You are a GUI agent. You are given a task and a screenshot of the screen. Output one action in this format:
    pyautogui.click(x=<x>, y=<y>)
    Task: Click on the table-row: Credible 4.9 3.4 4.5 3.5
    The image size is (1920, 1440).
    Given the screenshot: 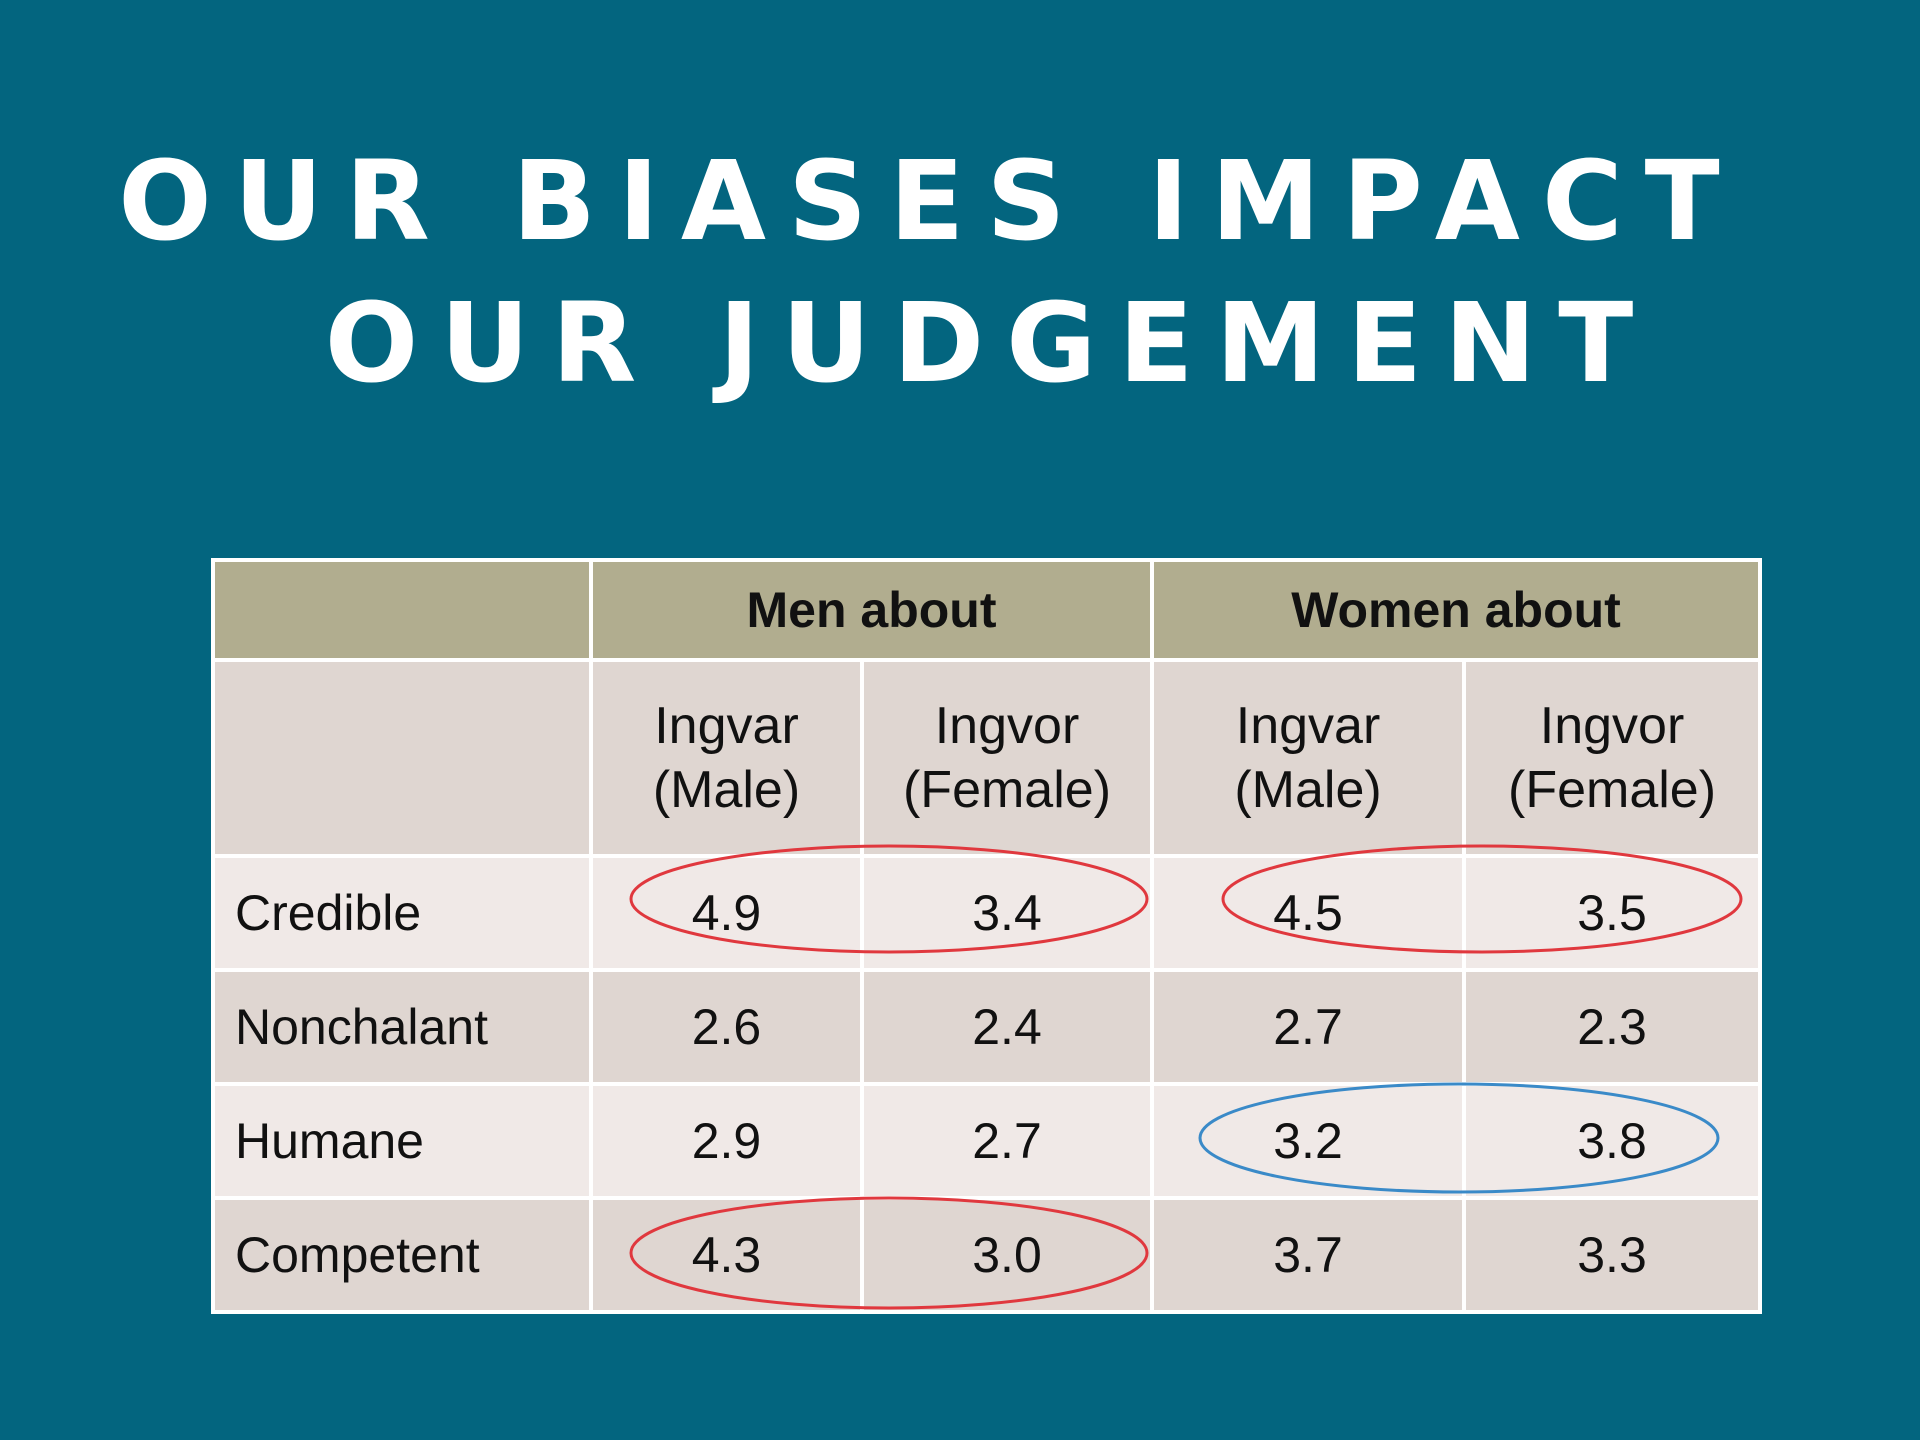 What is the action you would take?
    pyautogui.click(x=987, y=913)
    